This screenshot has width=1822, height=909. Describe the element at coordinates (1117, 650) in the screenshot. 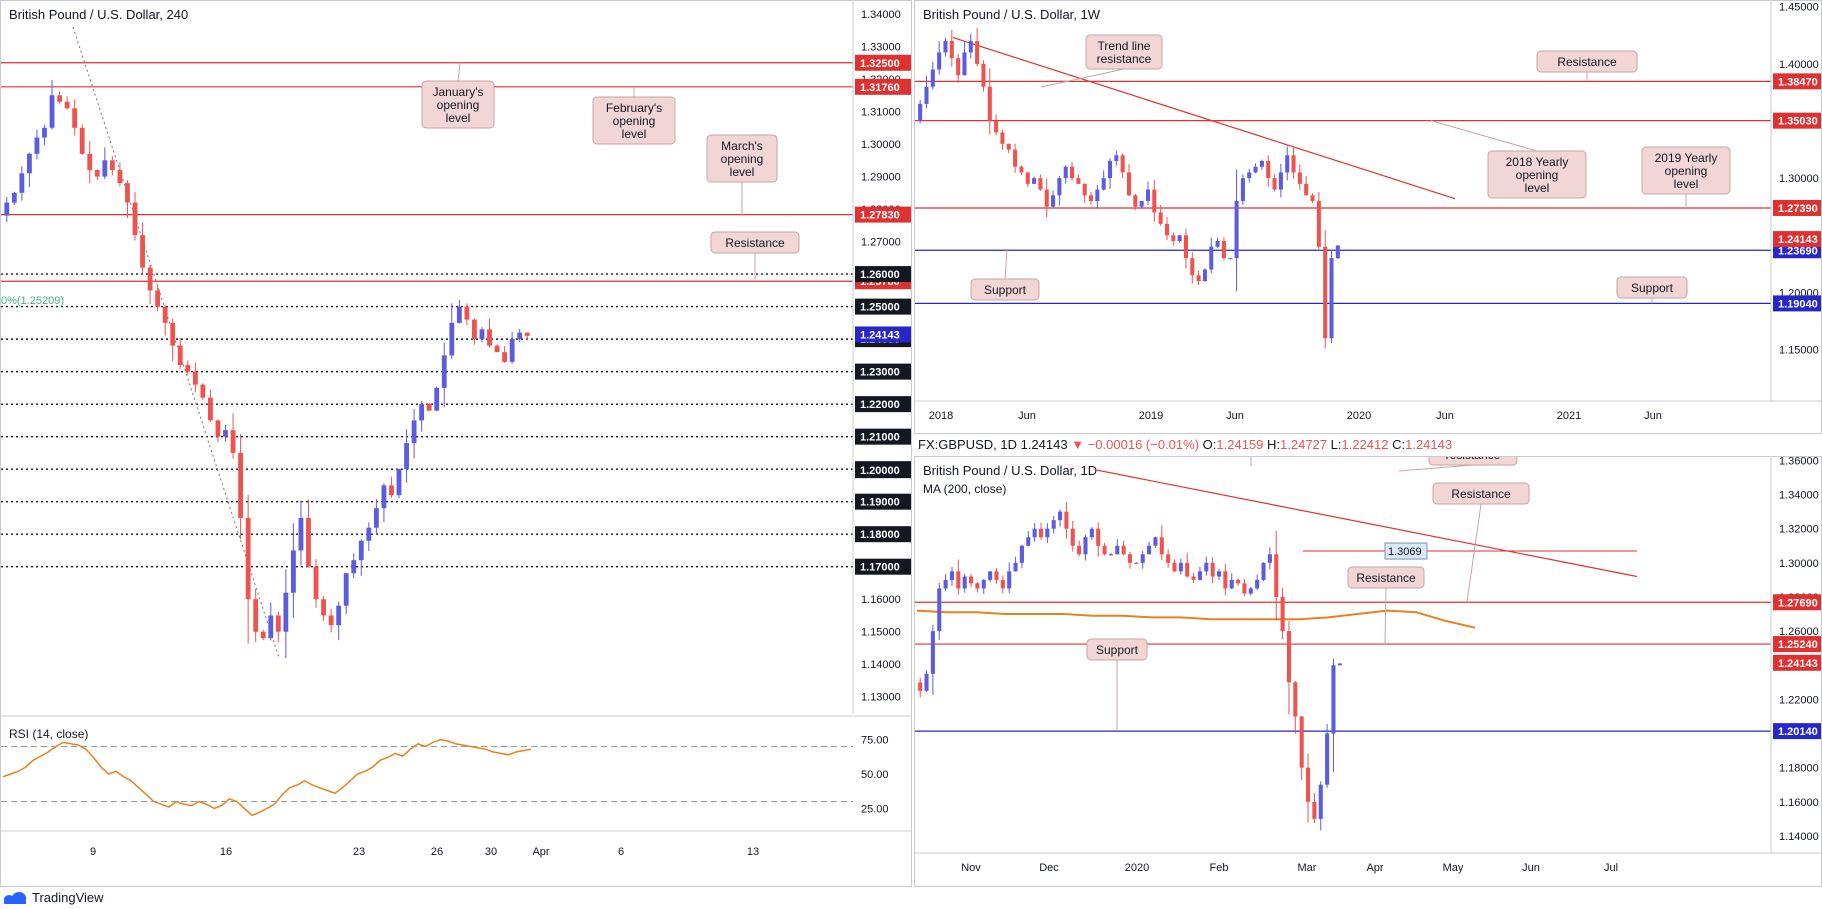

I see `d1-callout-support-text: Support` at that location.